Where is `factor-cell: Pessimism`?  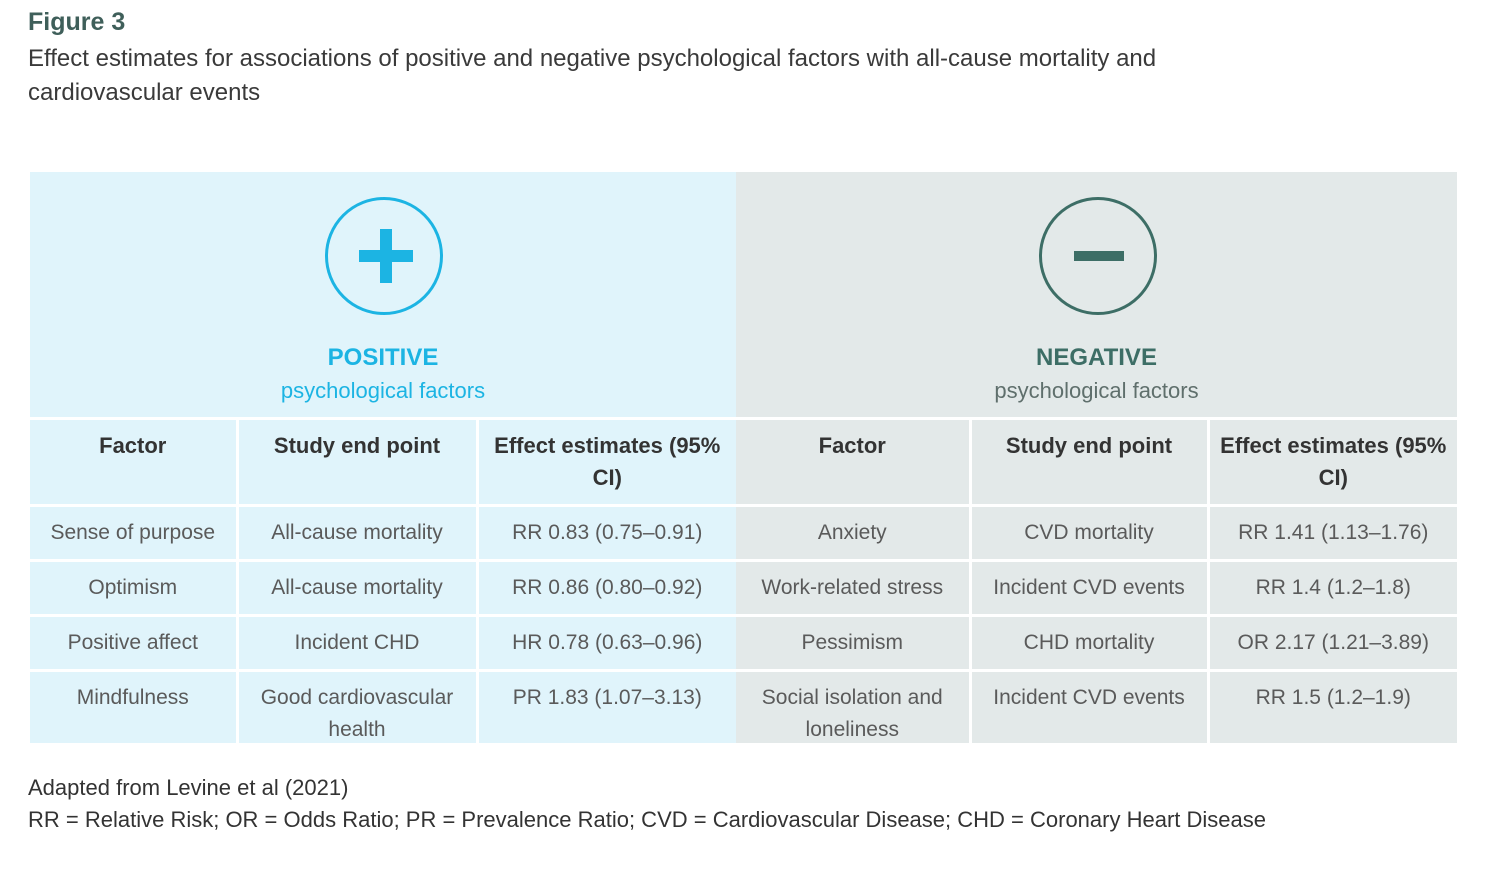 factor-cell: Pessimism is located at coordinates (854, 643).